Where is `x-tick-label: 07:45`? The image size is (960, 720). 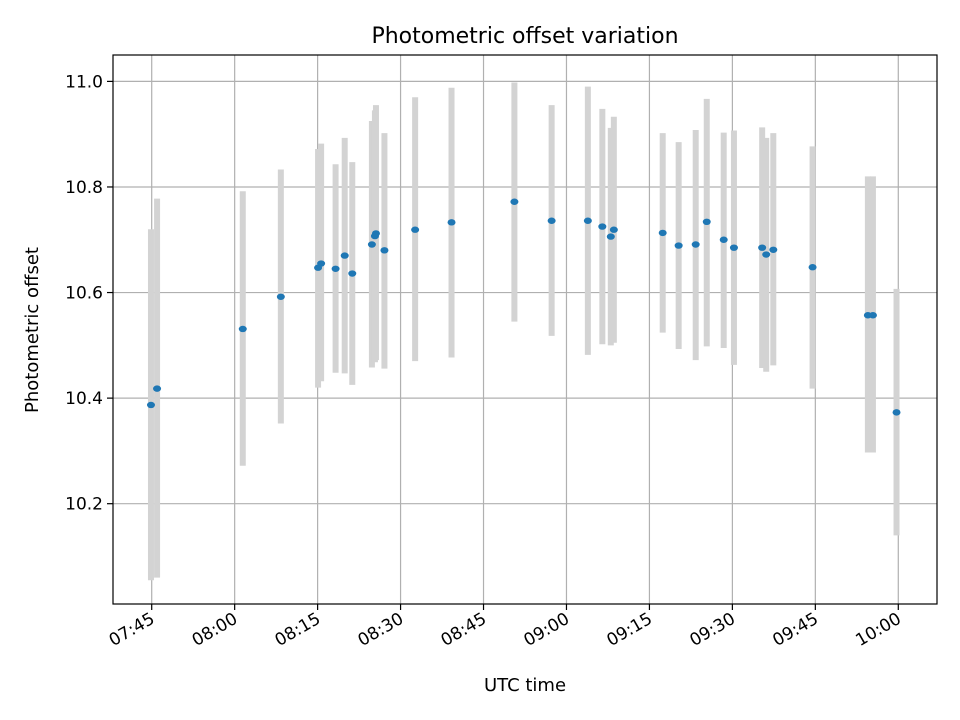
x-tick-label: 07:45 is located at coordinates (132, 630).